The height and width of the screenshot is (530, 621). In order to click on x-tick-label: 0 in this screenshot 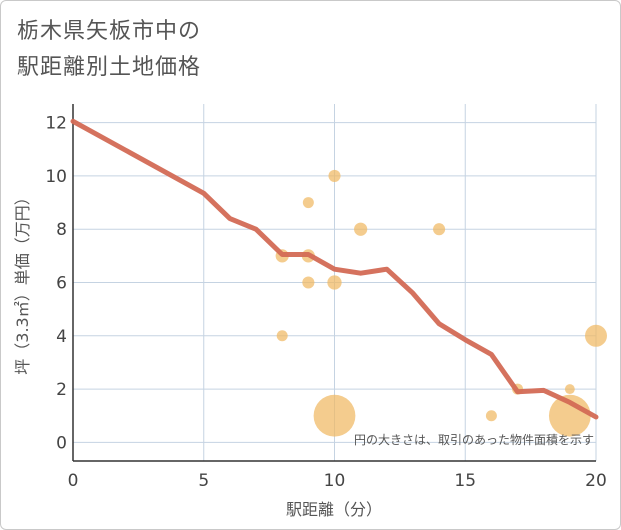, I will do `click(73, 481)`.